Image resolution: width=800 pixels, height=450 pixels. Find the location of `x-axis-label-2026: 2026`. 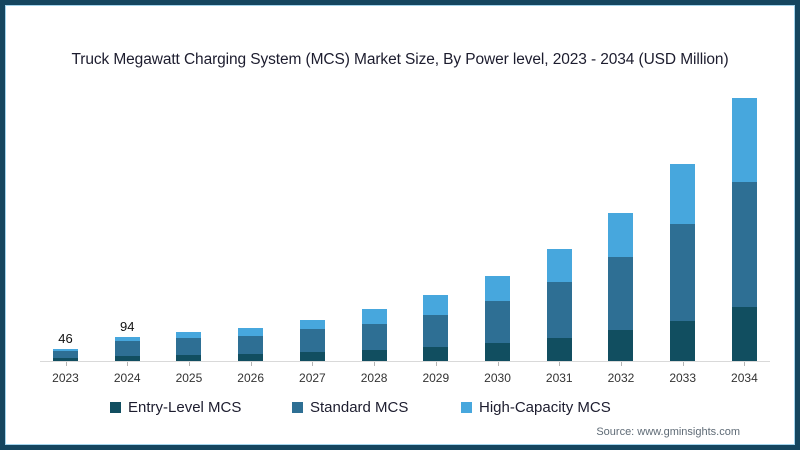

x-axis-label-2026: 2026 is located at coordinates (250, 378).